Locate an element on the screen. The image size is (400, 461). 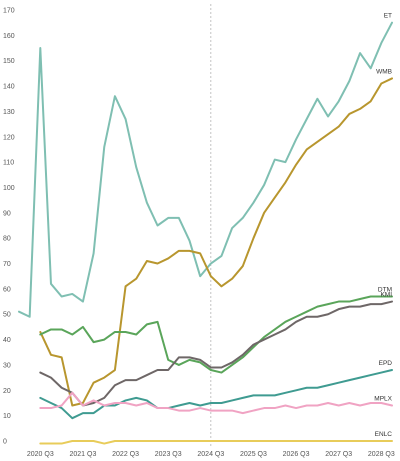
series-line-epd is located at coordinates (216, 394).